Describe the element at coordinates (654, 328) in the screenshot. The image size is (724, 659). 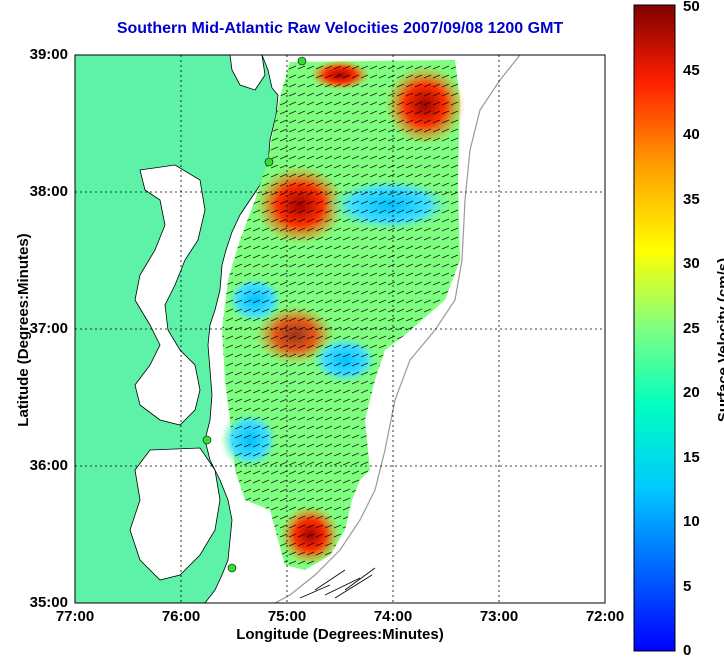
I see `colorbar` at that location.